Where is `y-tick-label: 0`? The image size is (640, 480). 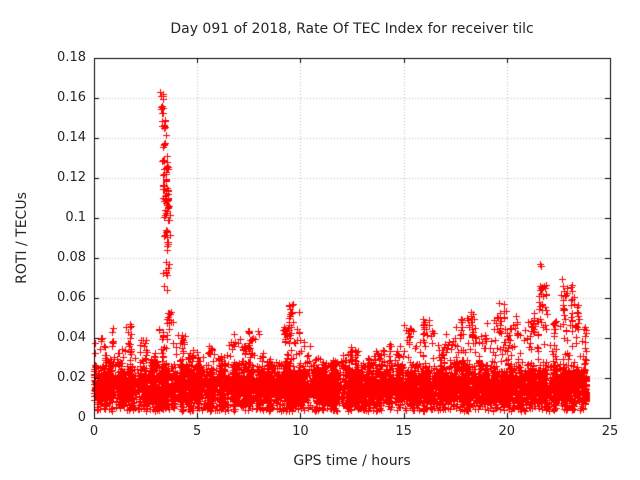
y-tick-label: 0 is located at coordinates (81, 417).